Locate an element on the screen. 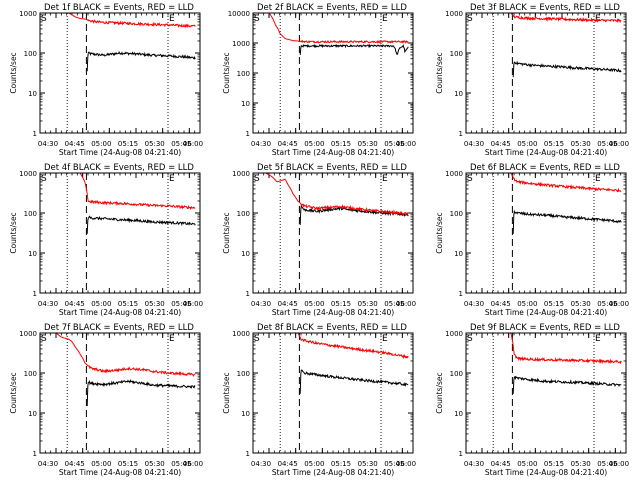 The height and width of the screenshot is (480, 640). y-tick-label: 10000 is located at coordinates (239, 14).